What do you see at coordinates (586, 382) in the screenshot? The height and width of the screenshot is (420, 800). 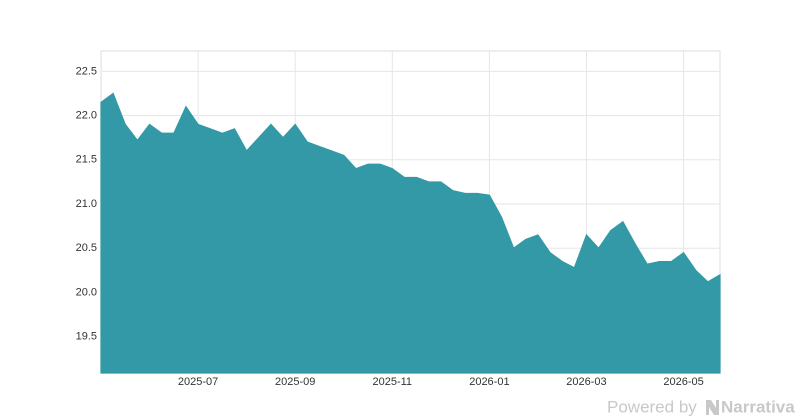 I see `x-tick-label: 2026-03` at bounding box center [586, 382].